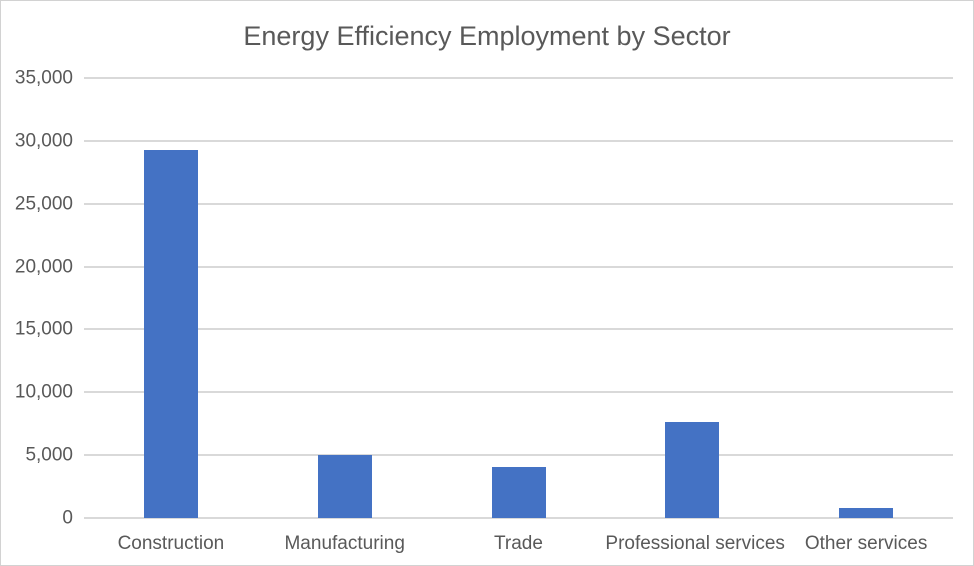  What do you see at coordinates (67, 518) in the screenshot?
I see `y-axis-tick-label: 0` at bounding box center [67, 518].